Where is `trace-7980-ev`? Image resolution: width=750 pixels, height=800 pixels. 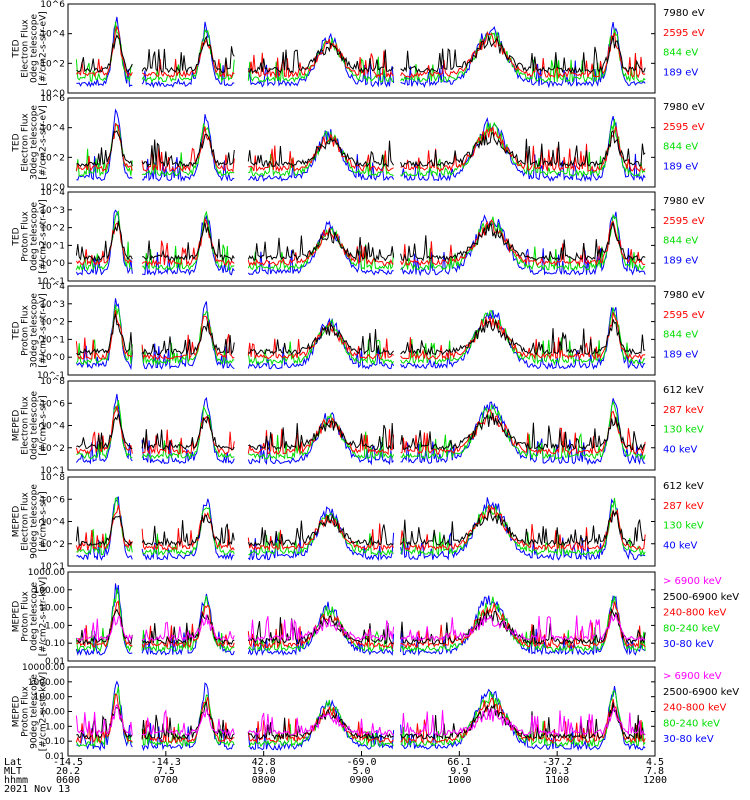
trace-7980-ev is located at coordinates (361, 334).